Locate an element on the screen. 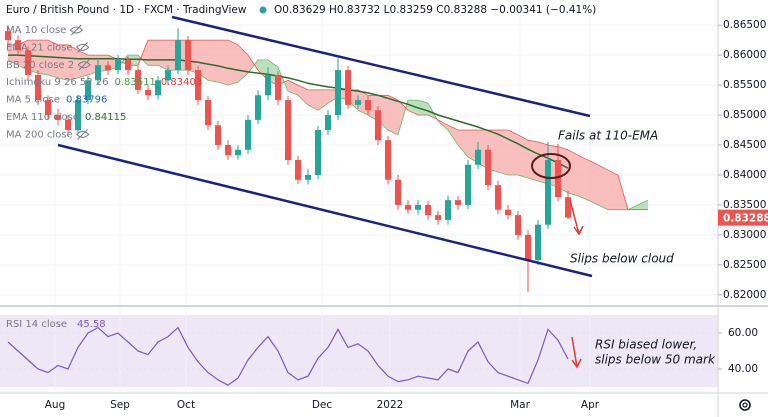 The height and width of the screenshot is (417, 768). y-tick-label: 40.00 is located at coordinates (743, 369).